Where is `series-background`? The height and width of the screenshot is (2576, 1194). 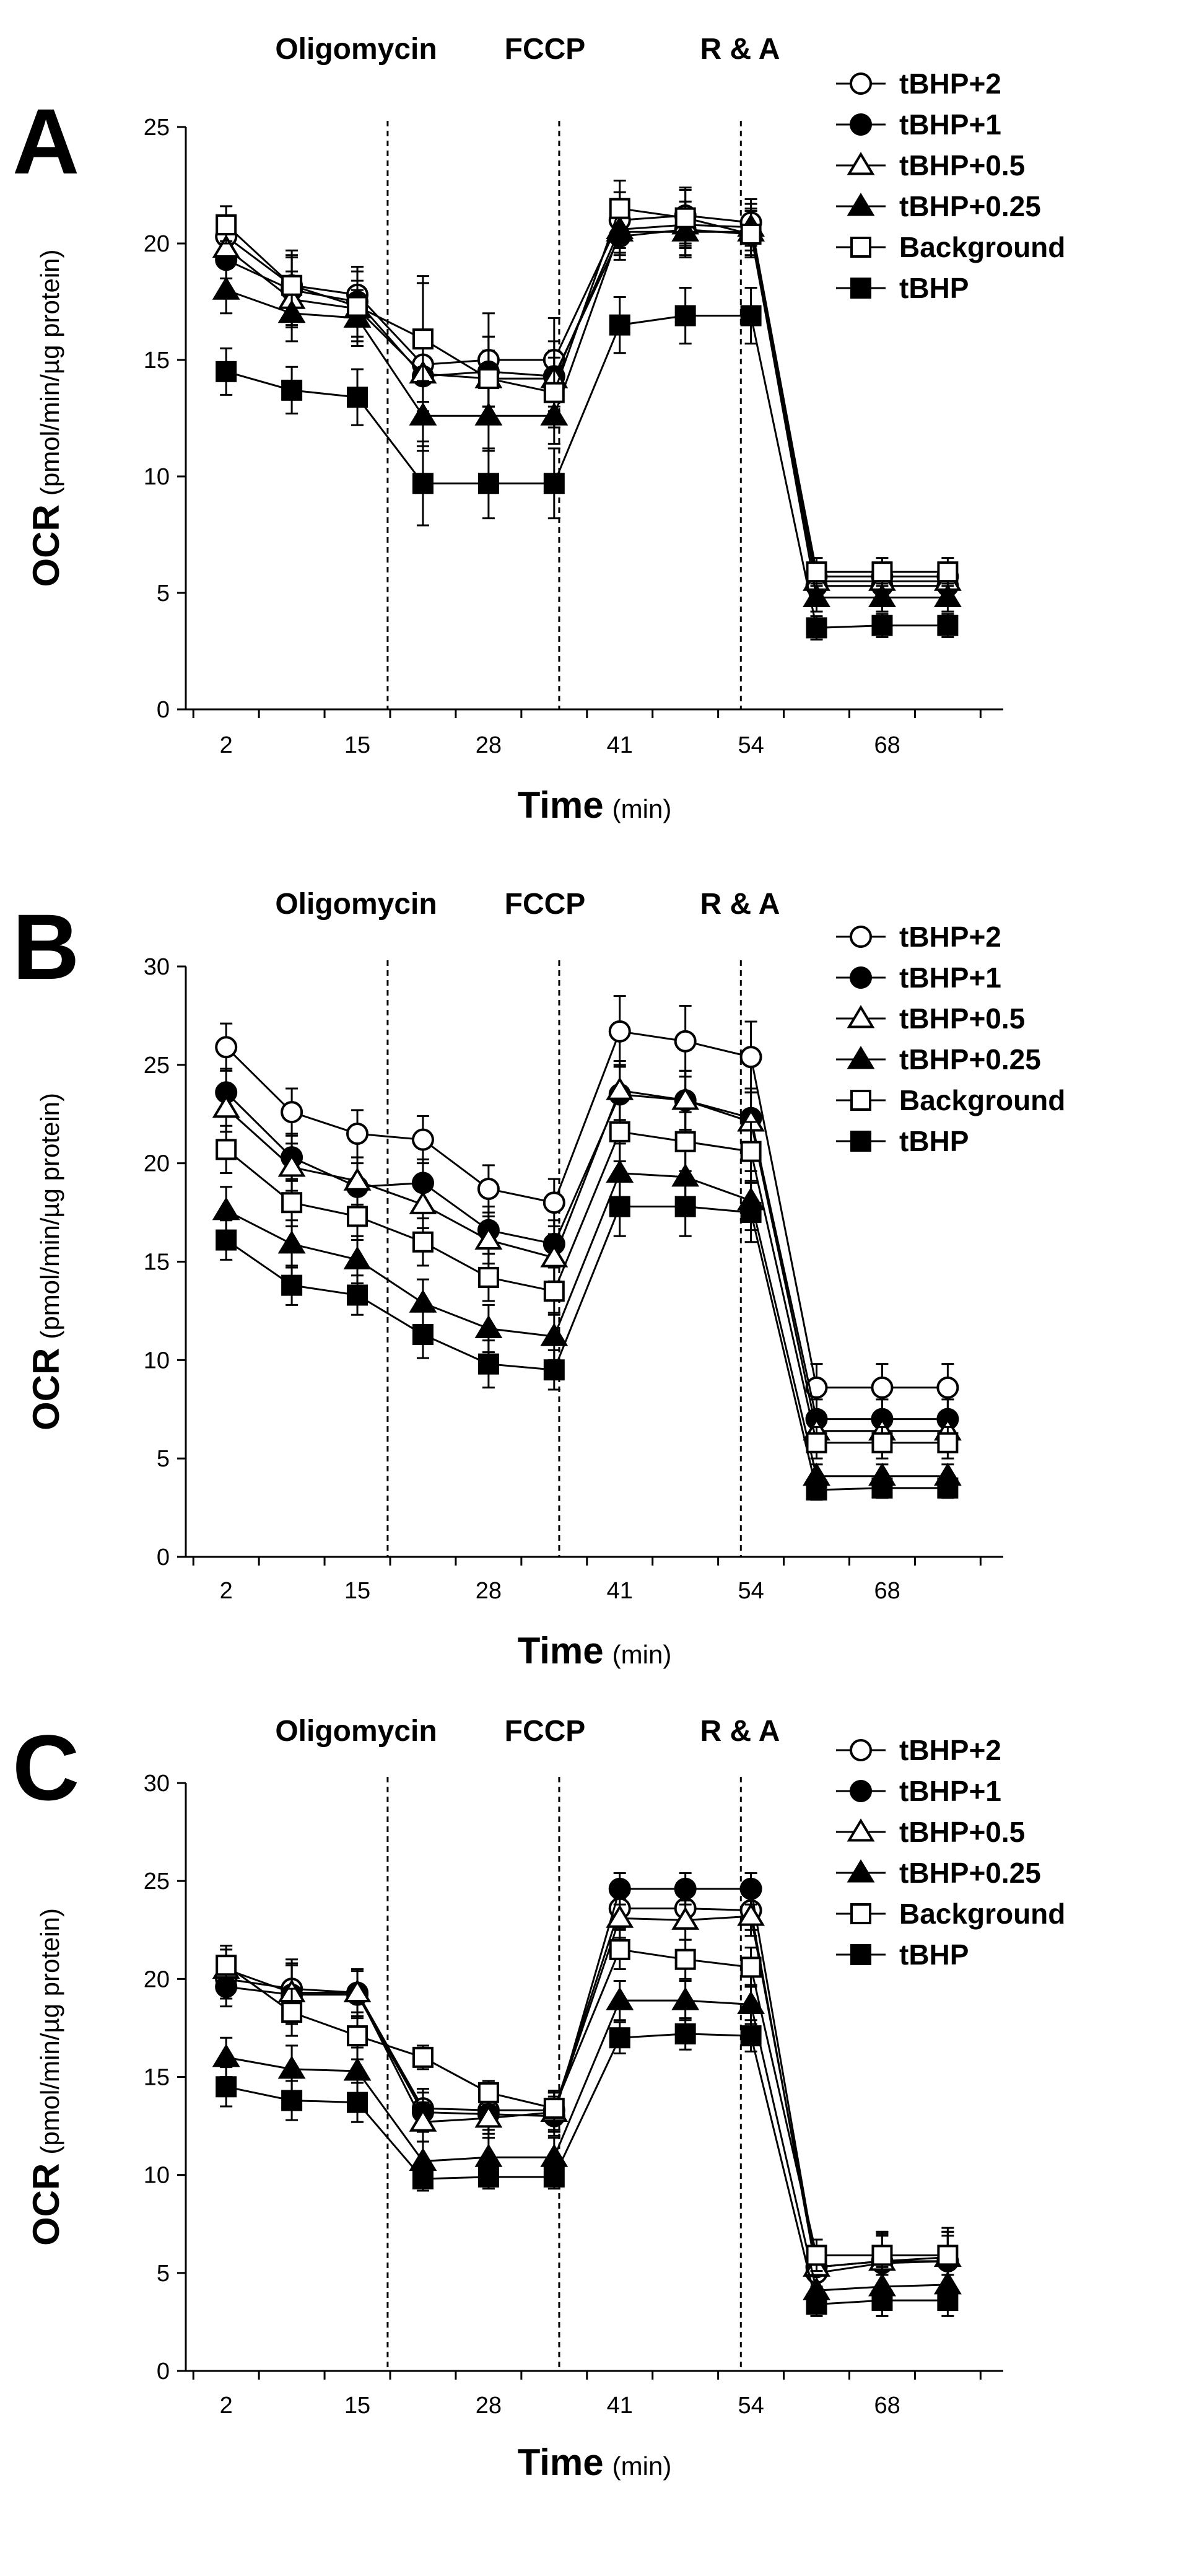
series-background is located at coordinates (587, 2102).